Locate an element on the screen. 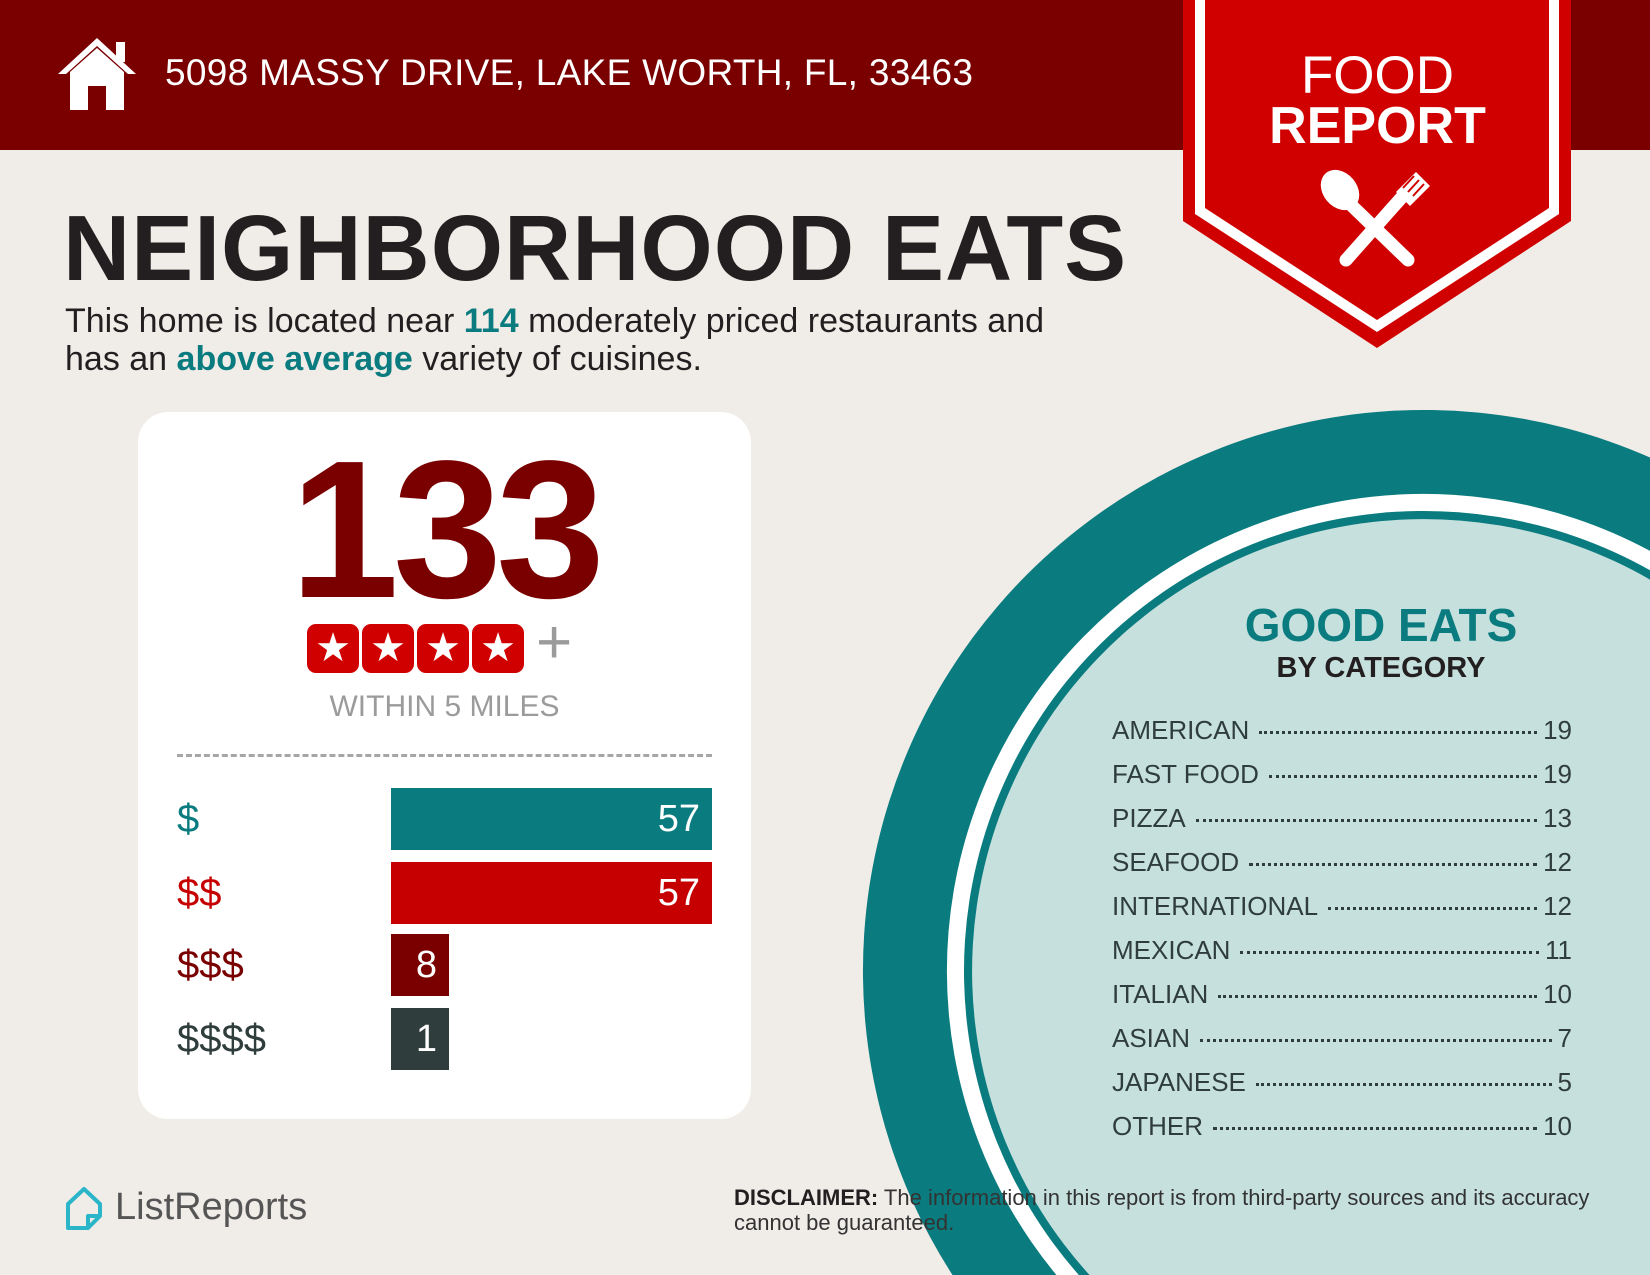 The image size is (1650, 1275). category-count: 11 is located at coordinates (1558, 950).